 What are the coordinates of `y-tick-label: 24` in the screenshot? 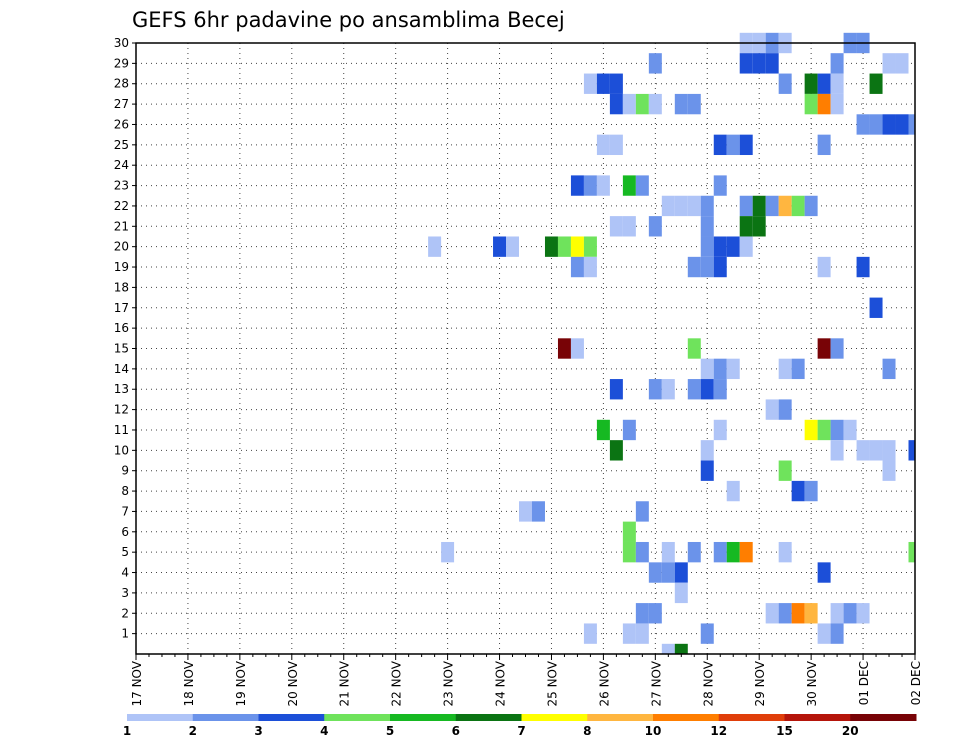 It's located at (121, 165).